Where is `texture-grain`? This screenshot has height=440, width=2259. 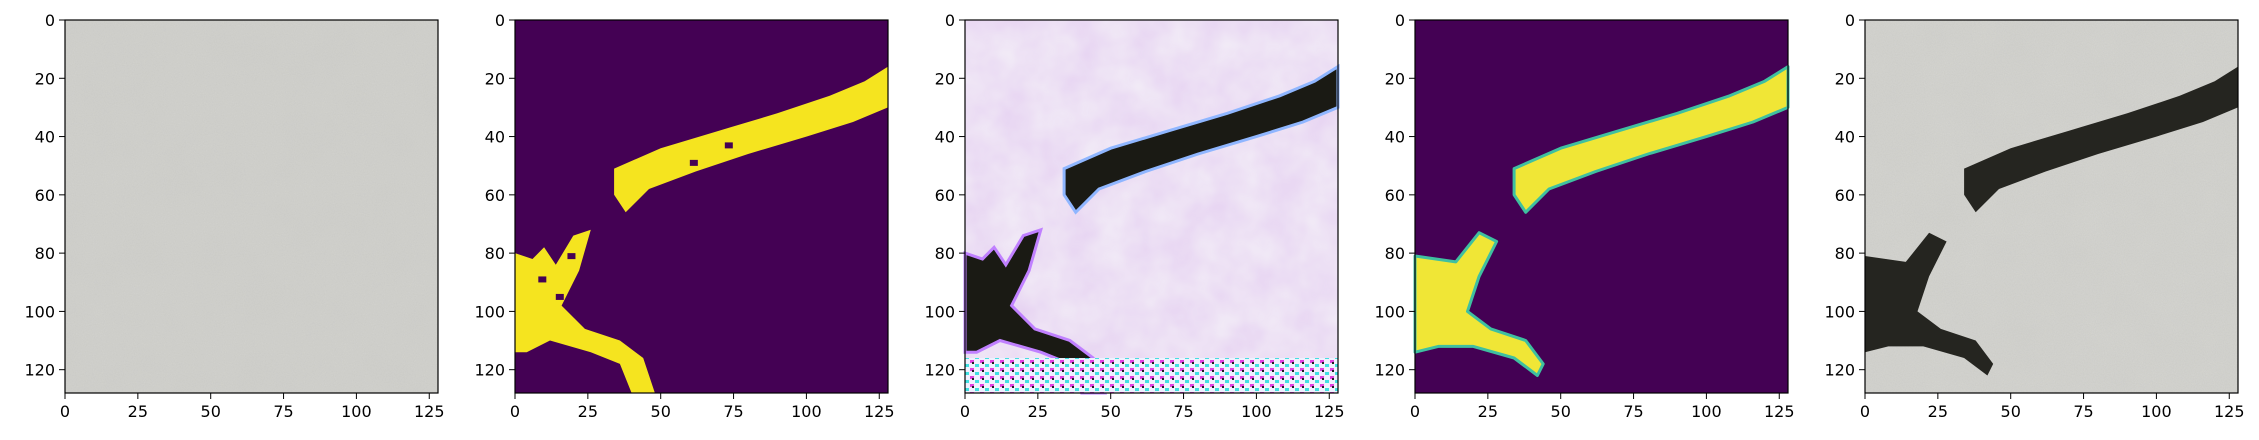 texture-grain is located at coordinates (251, 206).